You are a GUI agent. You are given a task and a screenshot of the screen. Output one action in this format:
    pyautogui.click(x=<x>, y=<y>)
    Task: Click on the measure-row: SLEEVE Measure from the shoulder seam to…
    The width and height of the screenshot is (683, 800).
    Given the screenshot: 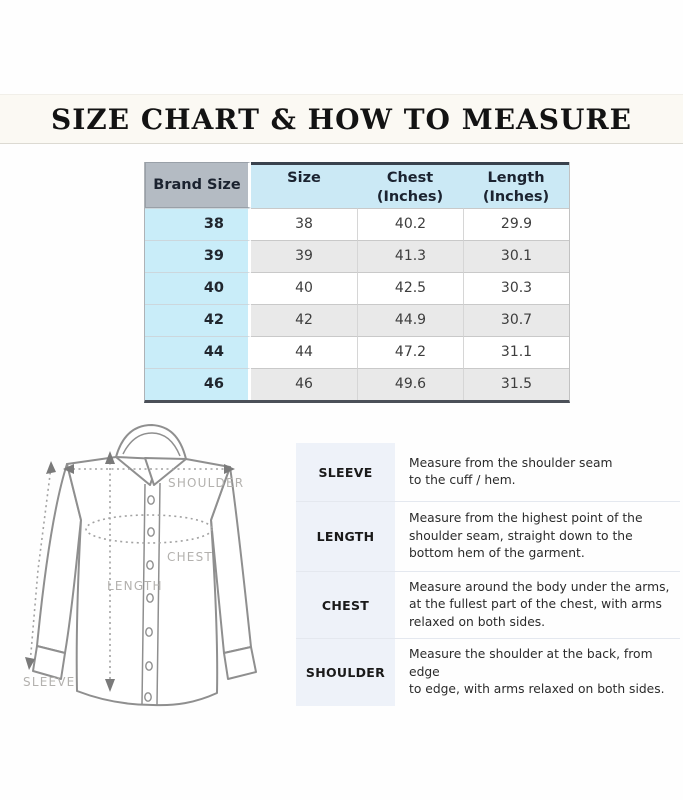 What is the action you would take?
    pyautogui.click(x=488, y=472)
    